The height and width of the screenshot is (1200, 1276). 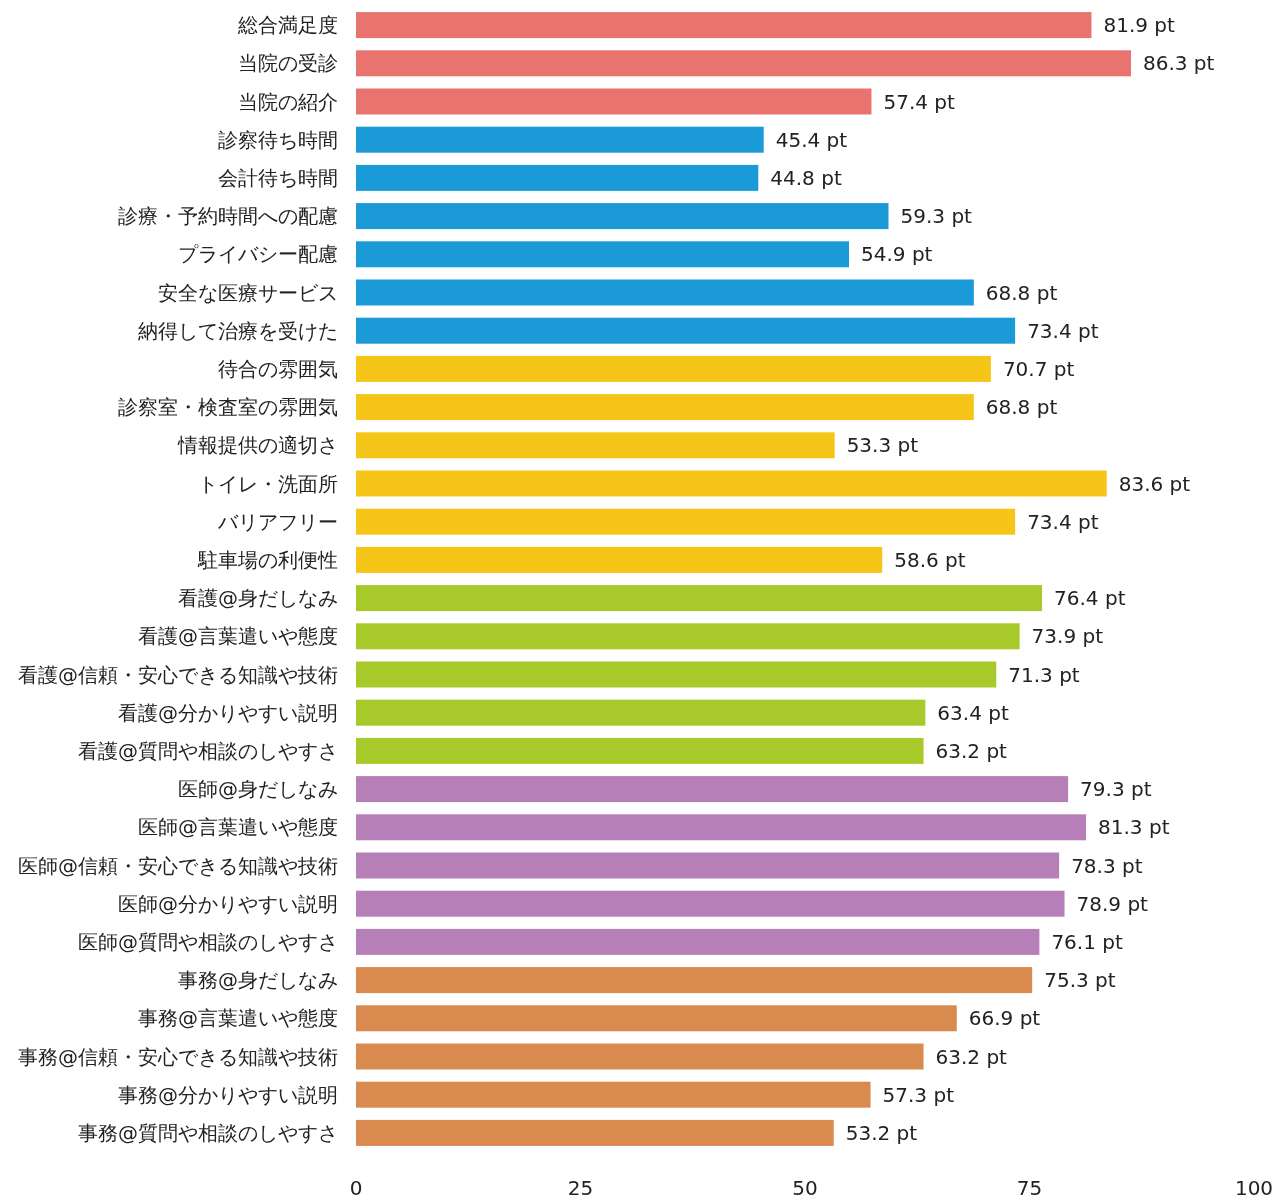 I want to click on y-tick-label: 看護@分かりやすい説明, so click(x=228, y=712).